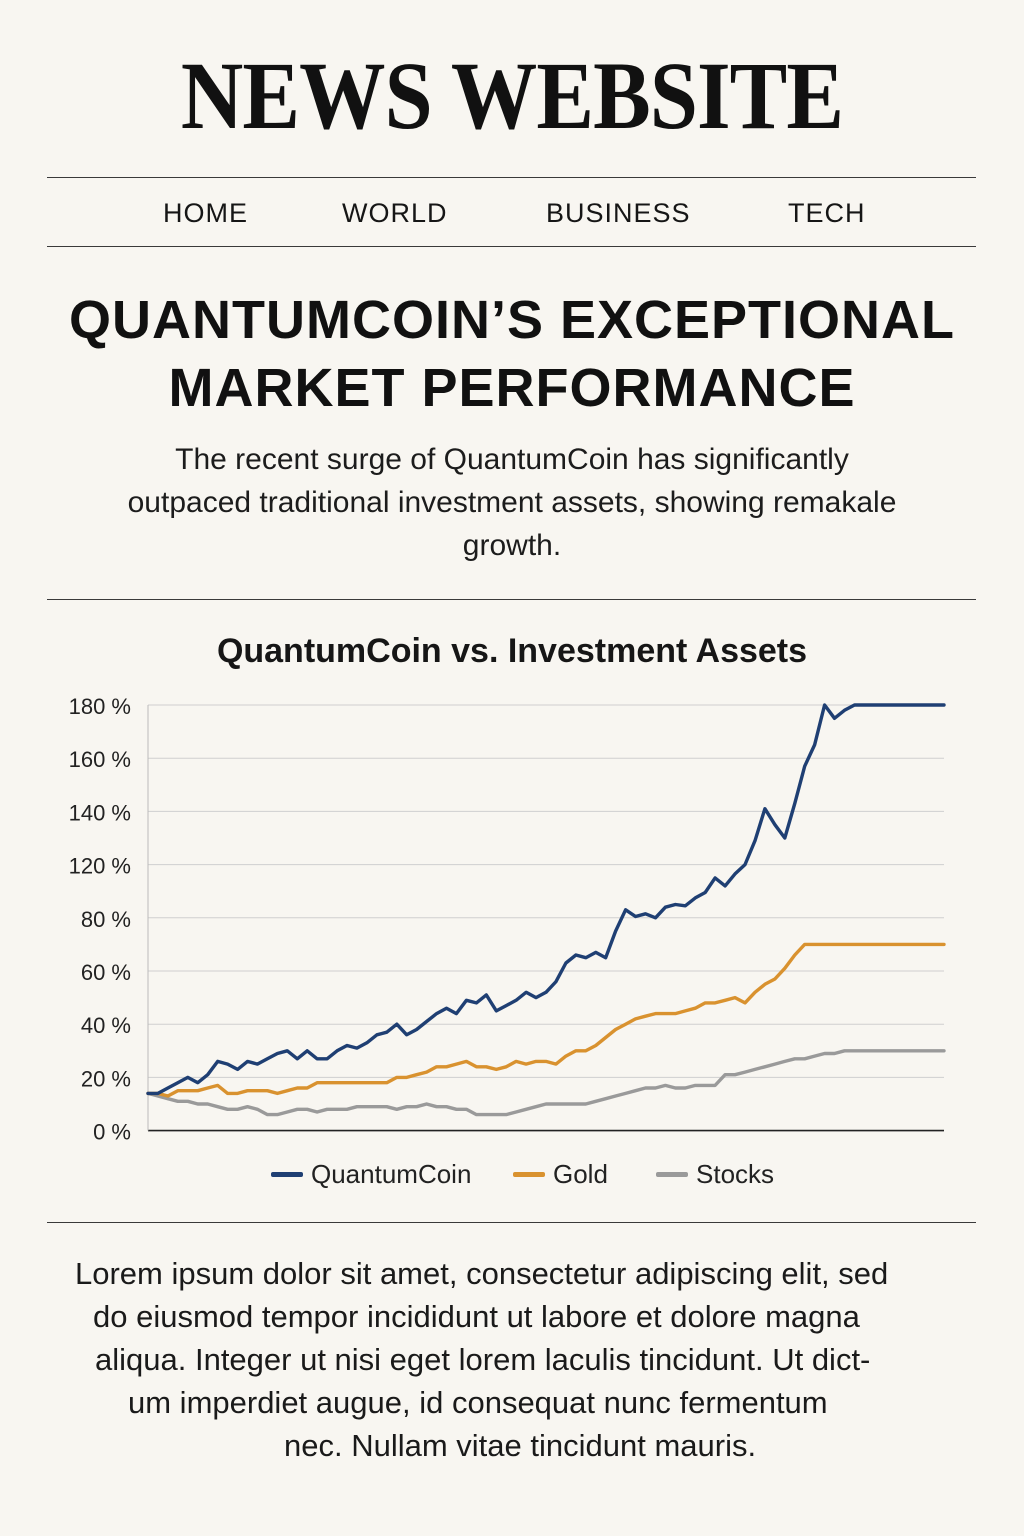 Image resolution: width=1024 pixels, height=1536 pixels. Describe the element at coordinates (100, 866) in the screenshot. I see `y-tick-label: 120 %` at that location.